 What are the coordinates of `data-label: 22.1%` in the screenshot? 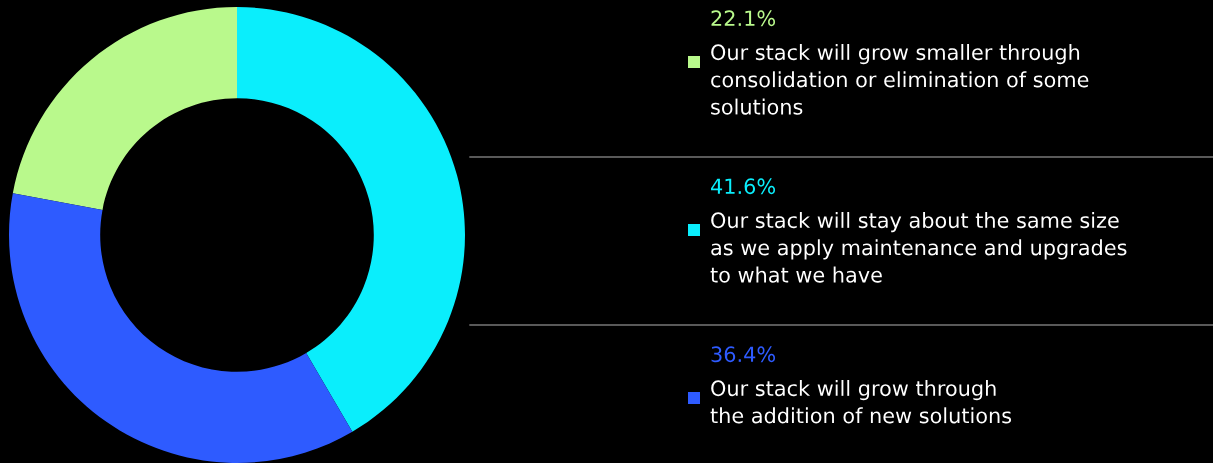 It's located at (743, 18).